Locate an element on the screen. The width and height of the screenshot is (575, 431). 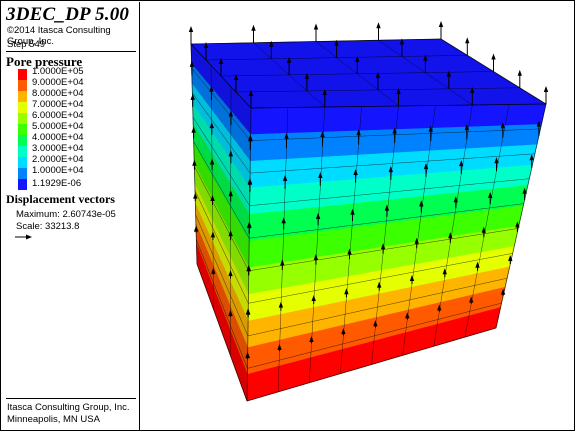
displacement-maximum: Maximum: 2.60743e-05 is located at coordinates (66, 214).